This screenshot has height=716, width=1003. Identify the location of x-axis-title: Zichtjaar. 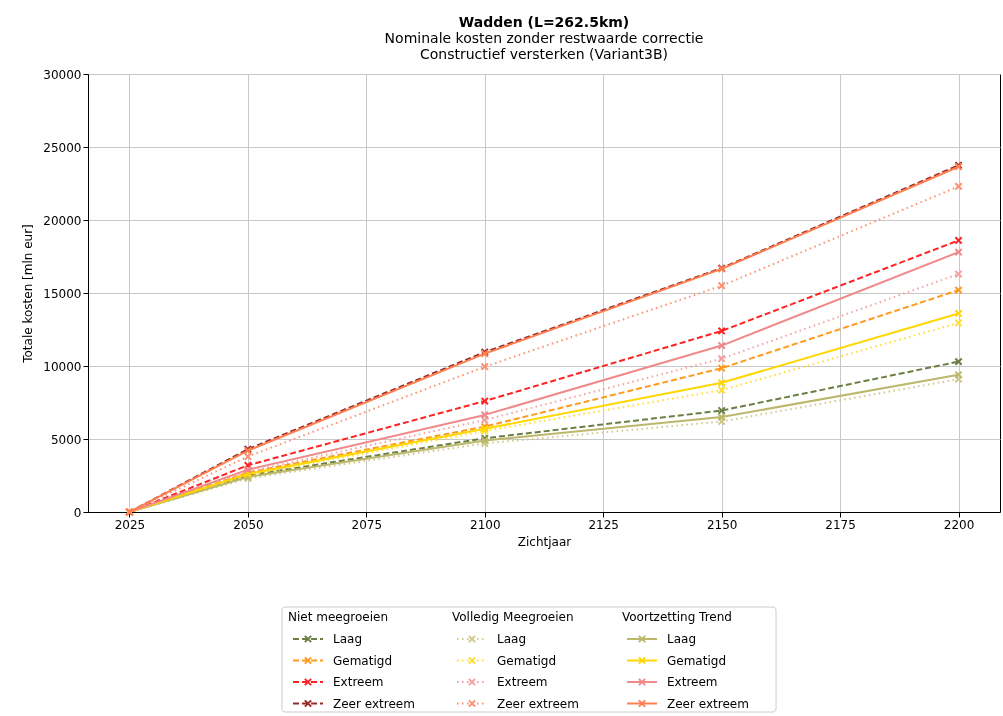
(544, 541).